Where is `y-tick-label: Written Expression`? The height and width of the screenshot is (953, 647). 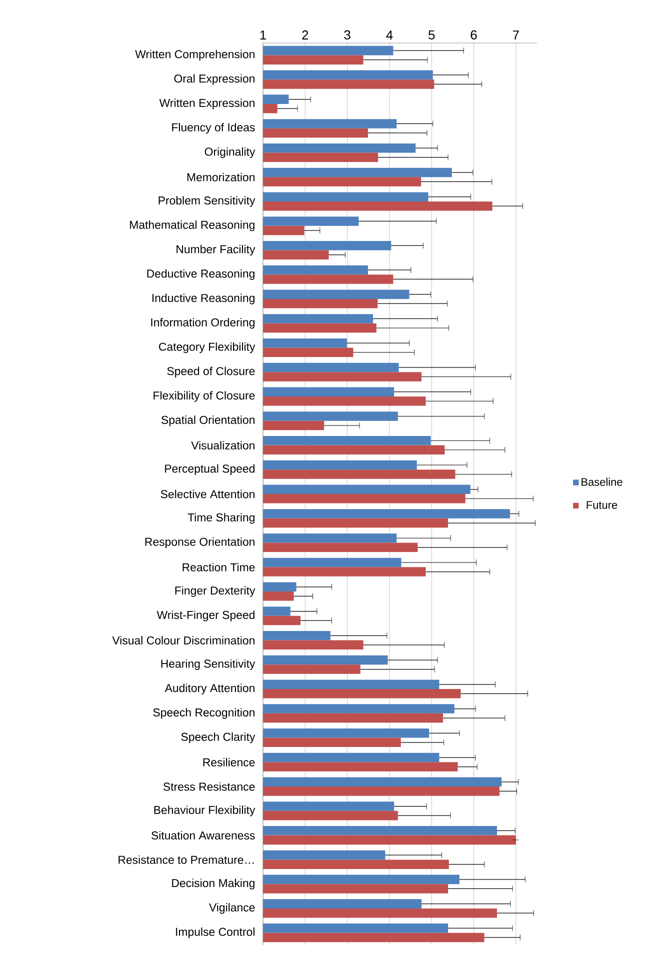 y-tick-label: Written Expression is located at coordinates (206, 104).